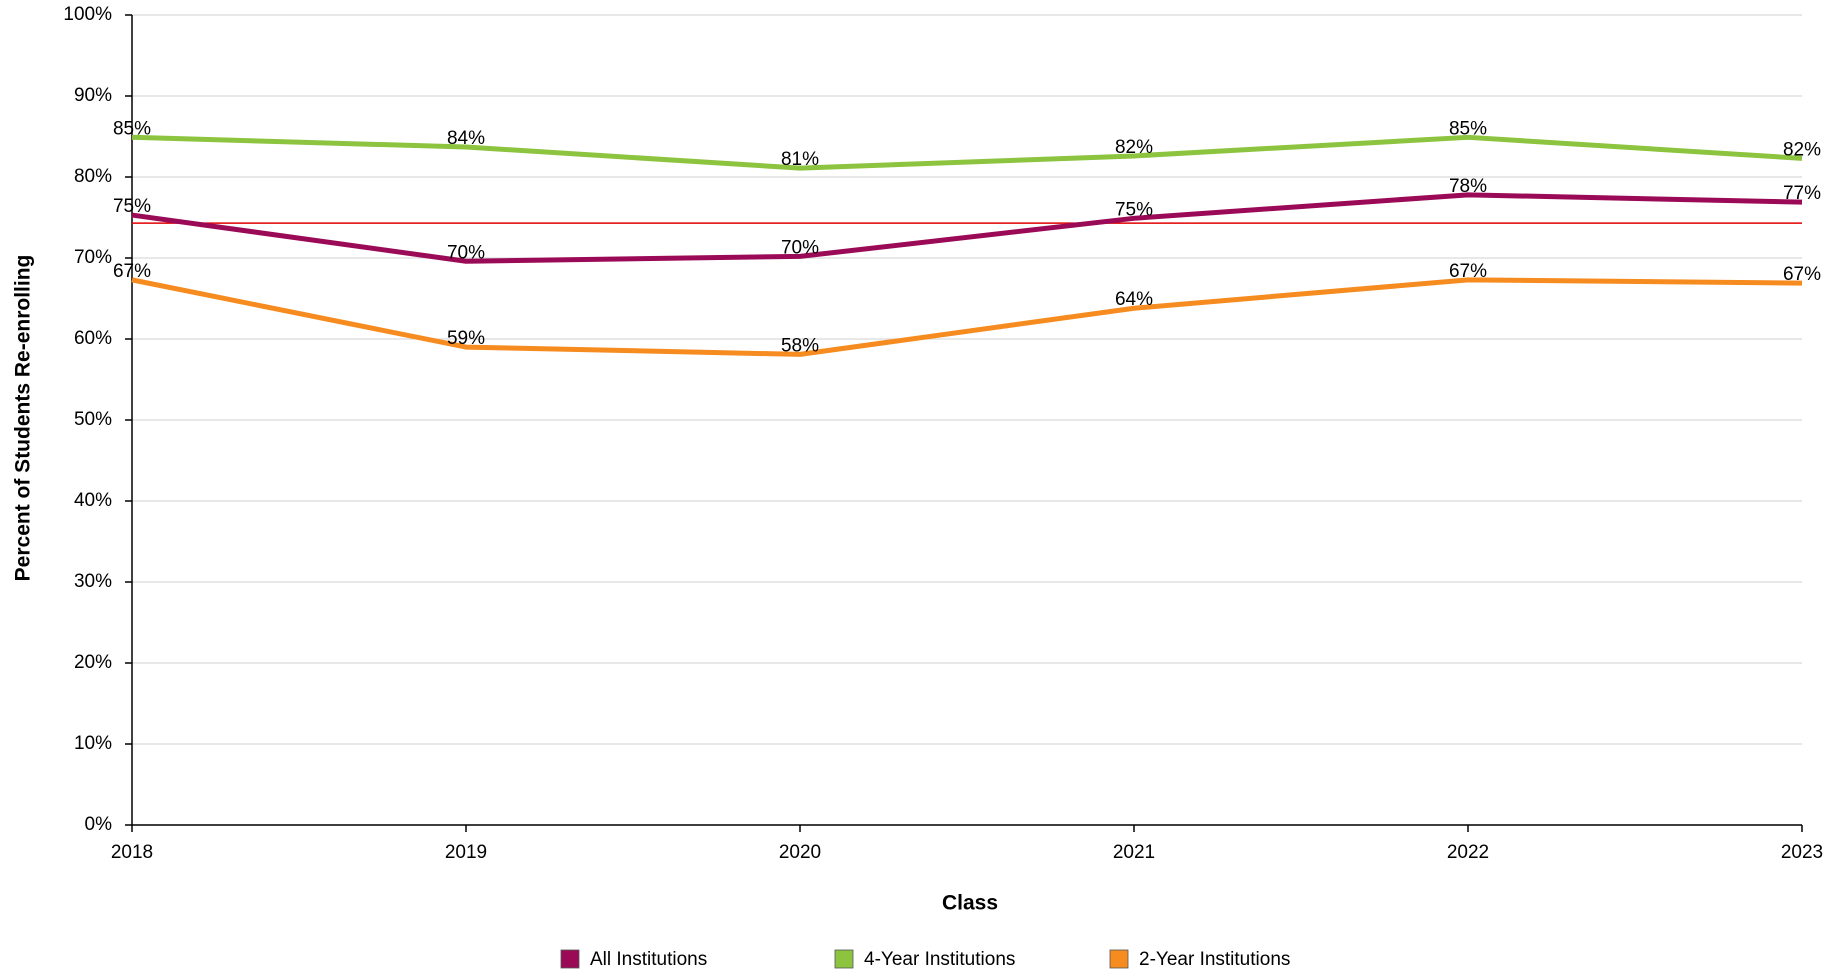  What do you see at coordinates (93, 743) in the screenshot?
I see `y-tick-label: 10%` at bounding box center [93, 743].